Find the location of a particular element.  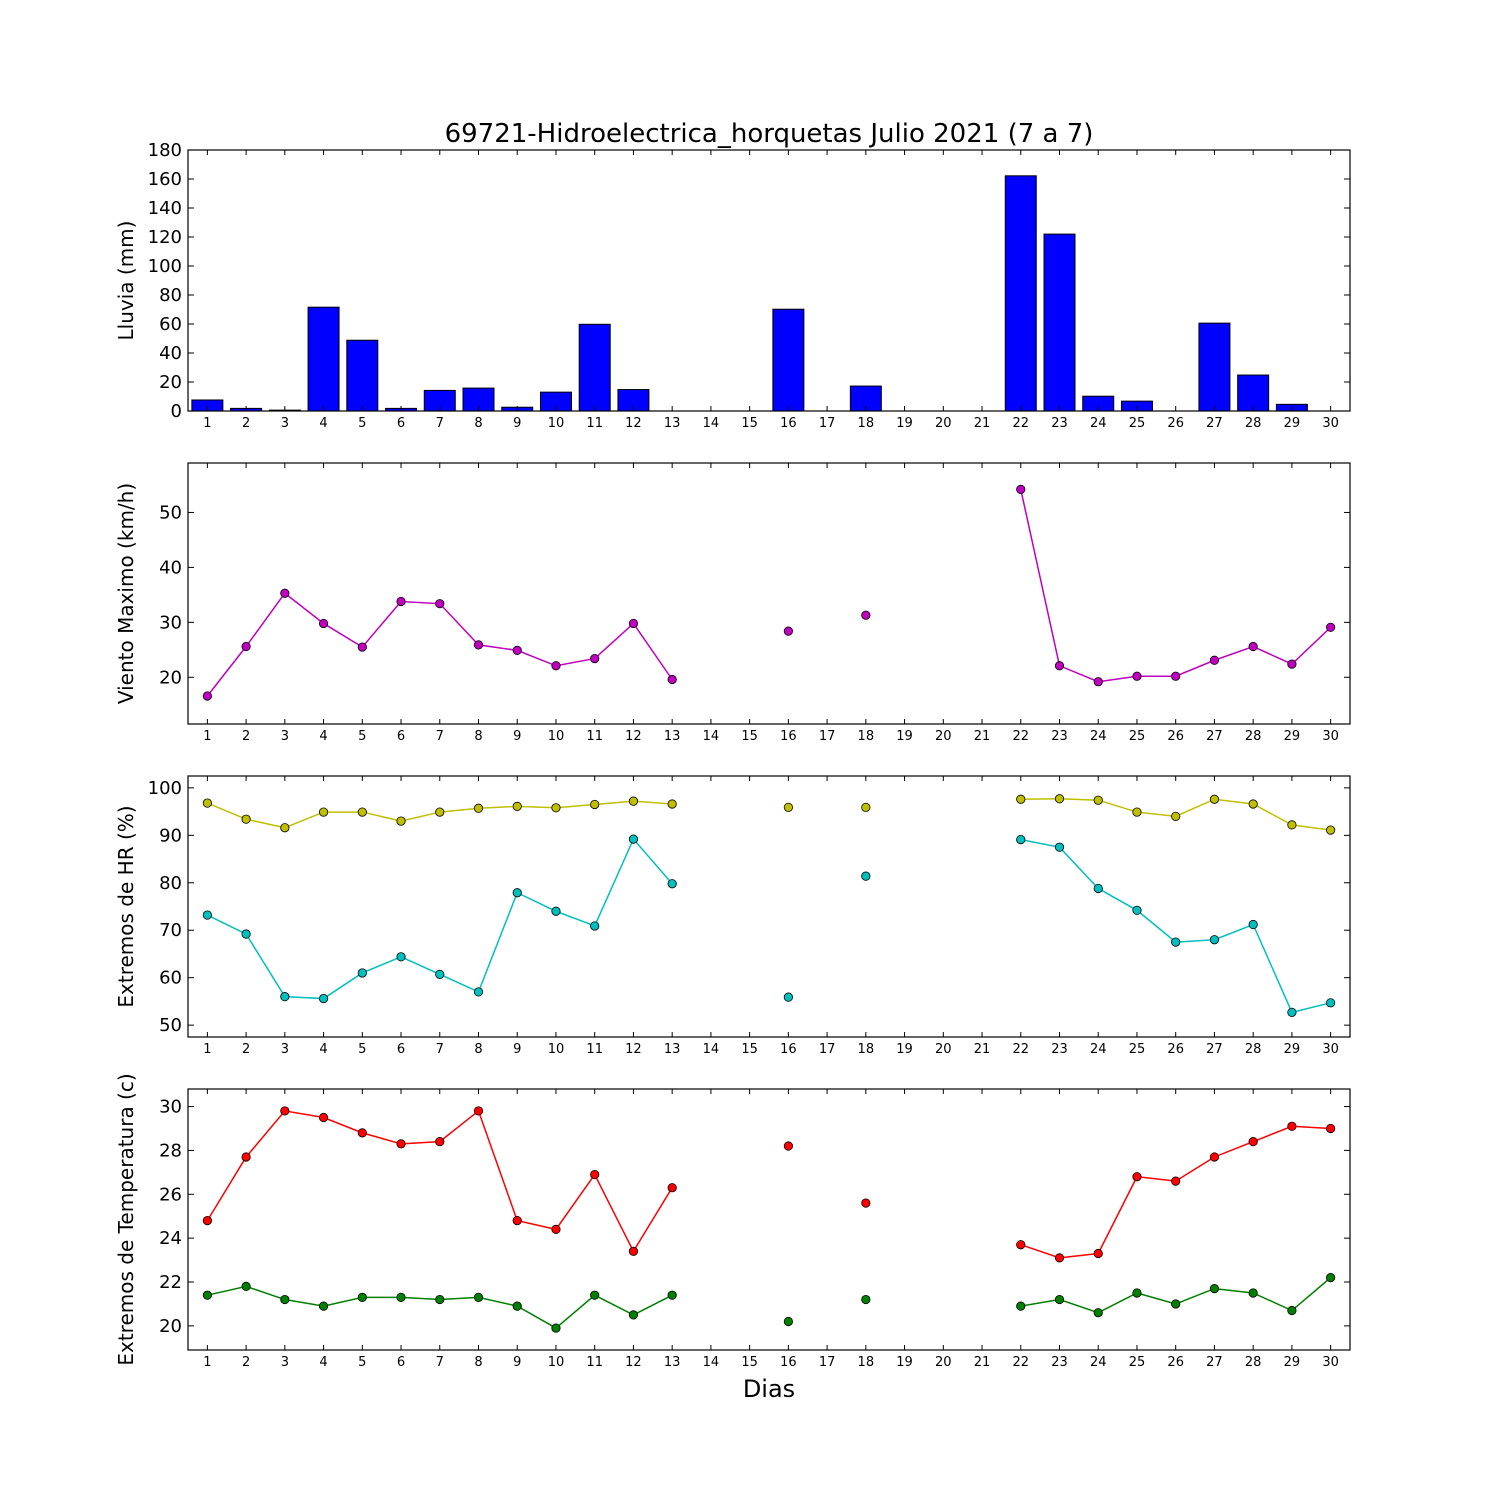

humidity-xtick-label: 26 is located at coordinates (1175, 1049).